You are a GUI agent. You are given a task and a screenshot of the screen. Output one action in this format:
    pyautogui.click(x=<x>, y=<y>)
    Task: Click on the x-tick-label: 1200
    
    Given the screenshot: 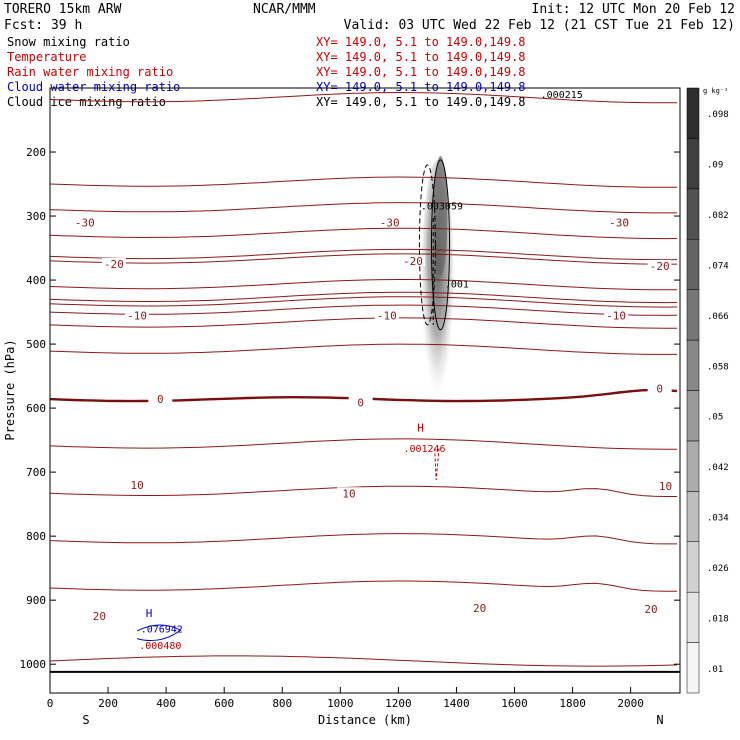 What is the action you would take?
    pyautogui.click(x=398, y=703)
    